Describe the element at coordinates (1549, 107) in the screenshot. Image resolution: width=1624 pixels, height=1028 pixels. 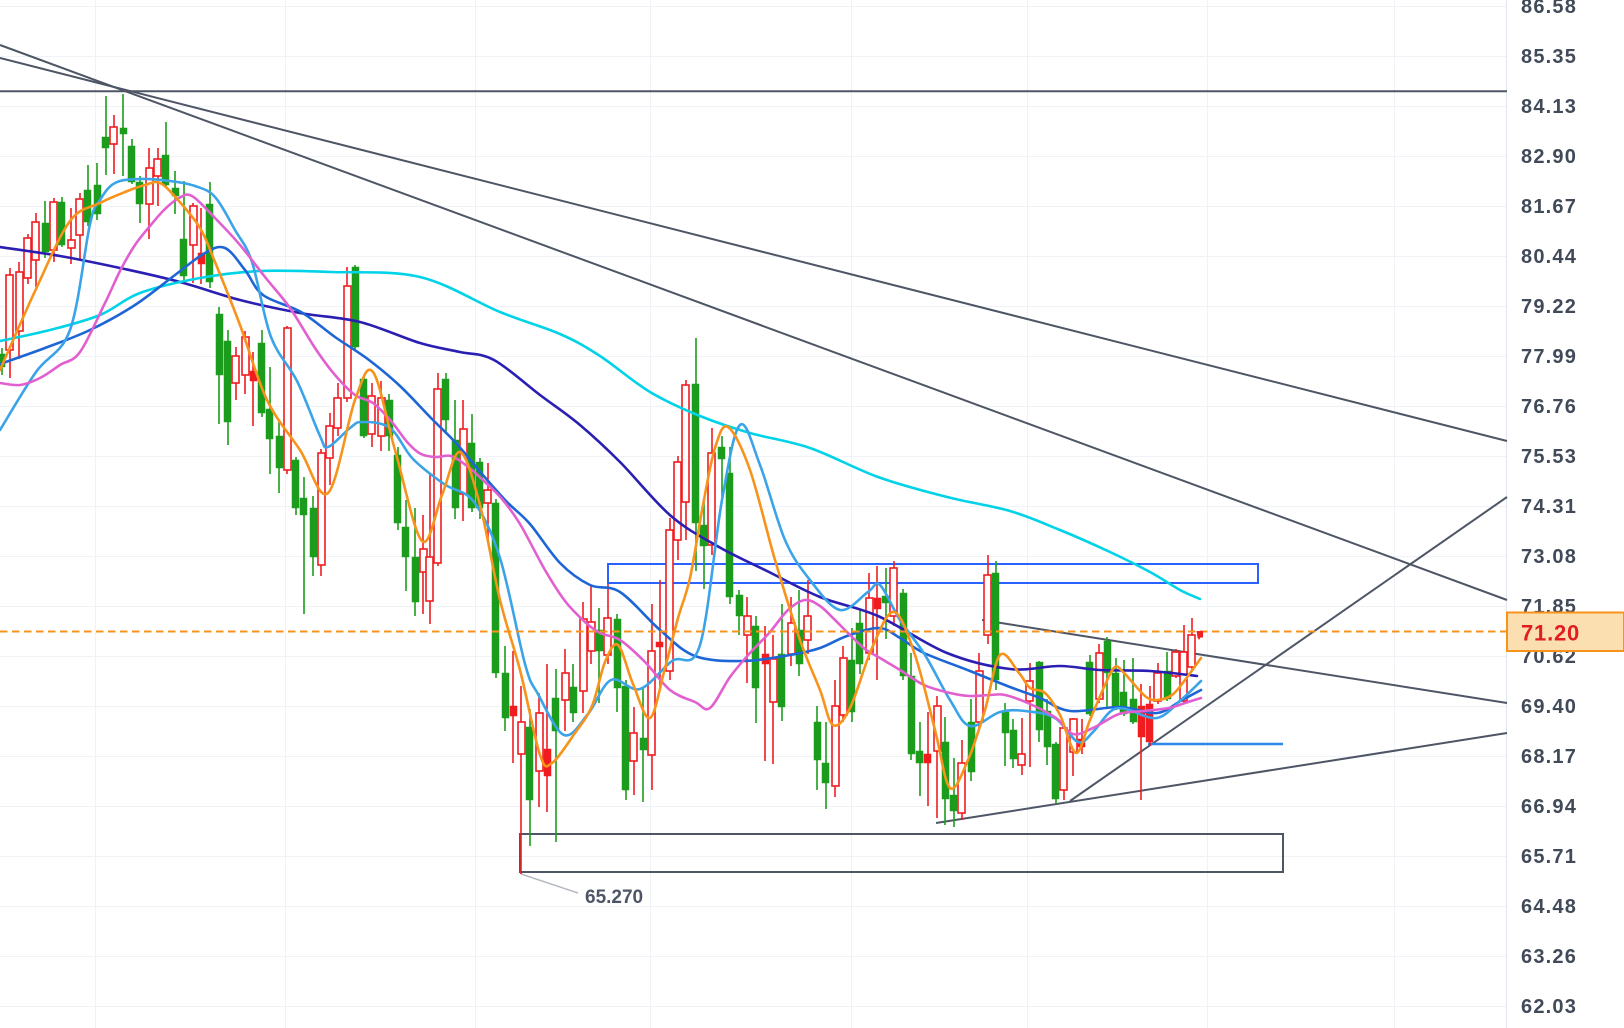
I see `svg-text: 84.13` at that location.